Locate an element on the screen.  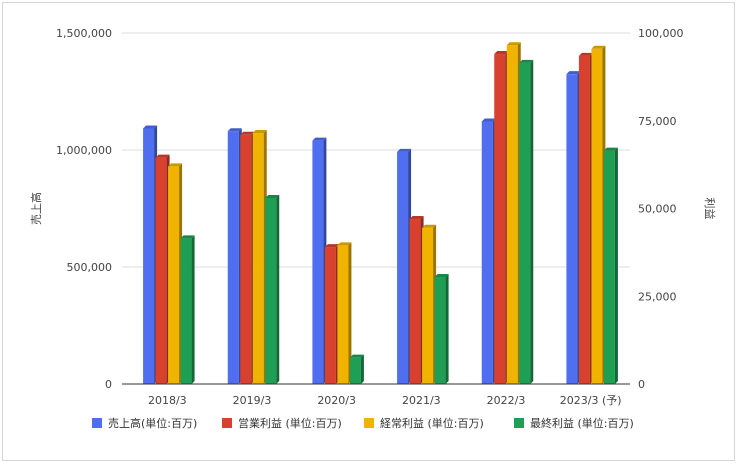
left-tick-label: 1,000,000 is located at coordinates (84, 150).